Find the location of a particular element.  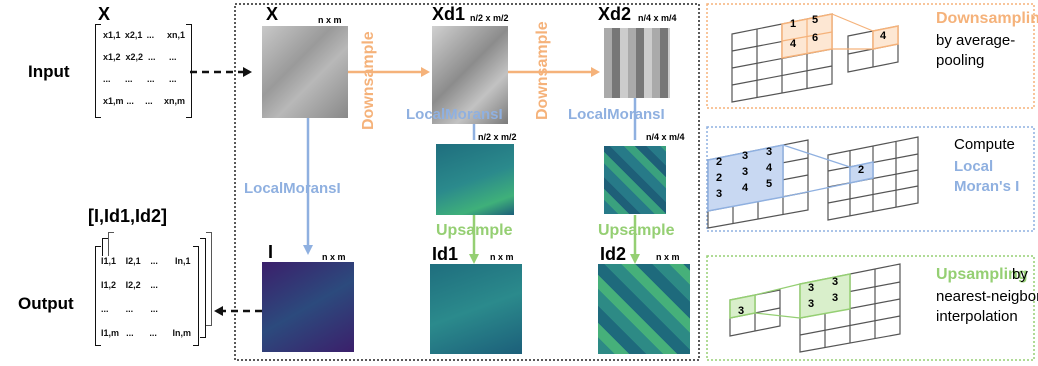

i-image is located at coordinates (308, 307).